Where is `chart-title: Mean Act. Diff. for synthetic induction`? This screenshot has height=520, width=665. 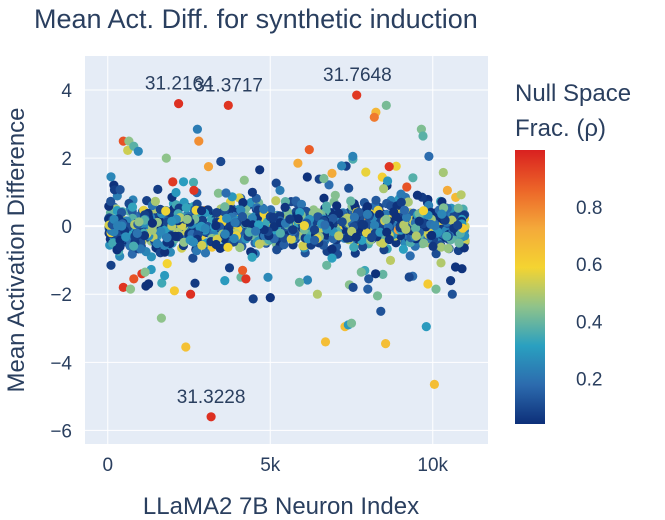
chart-title: Mean Act. Diff. for synthetic induction is located at coordinates (256, 19).